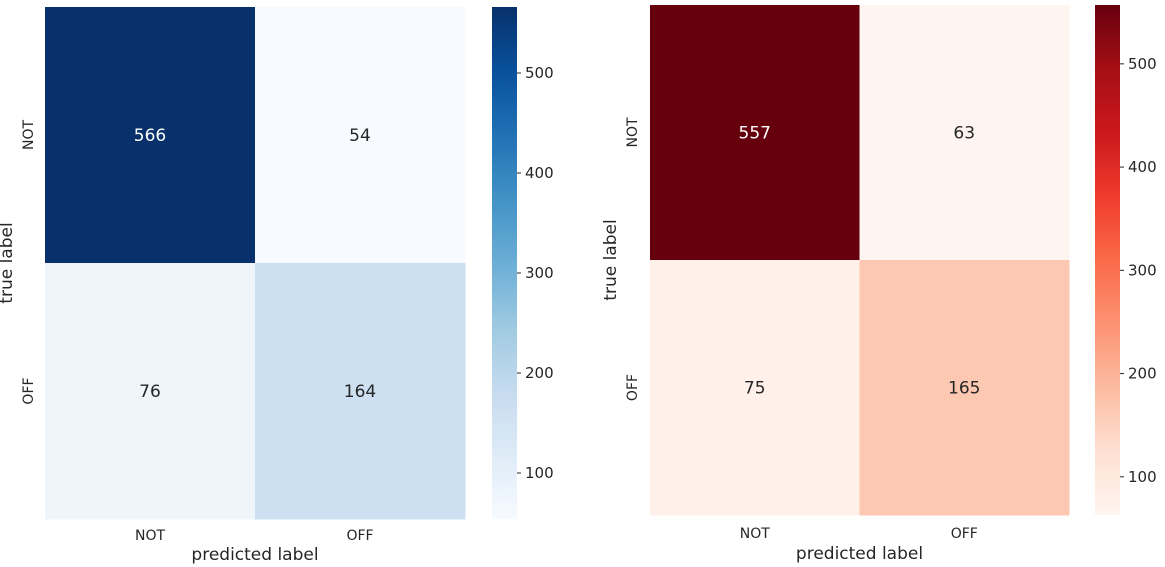 The width and height of the screenshot is (1165, 567). What do you see at coordinates (359, 536) in the screenshot?
I see `blues-col-tick-label: OFF` at bounding box center [359, 536].